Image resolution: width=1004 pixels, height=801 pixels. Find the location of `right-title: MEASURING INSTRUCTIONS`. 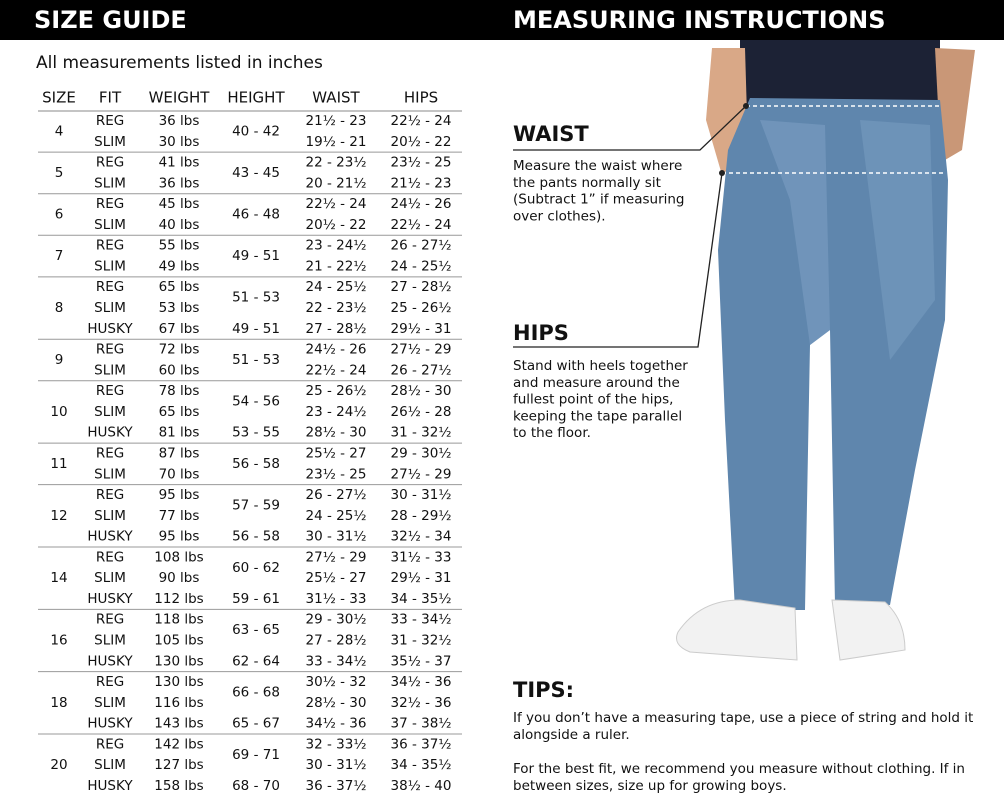

right-title: MEASURING INSTRUCTIONS is located at coordinates (699, 20).